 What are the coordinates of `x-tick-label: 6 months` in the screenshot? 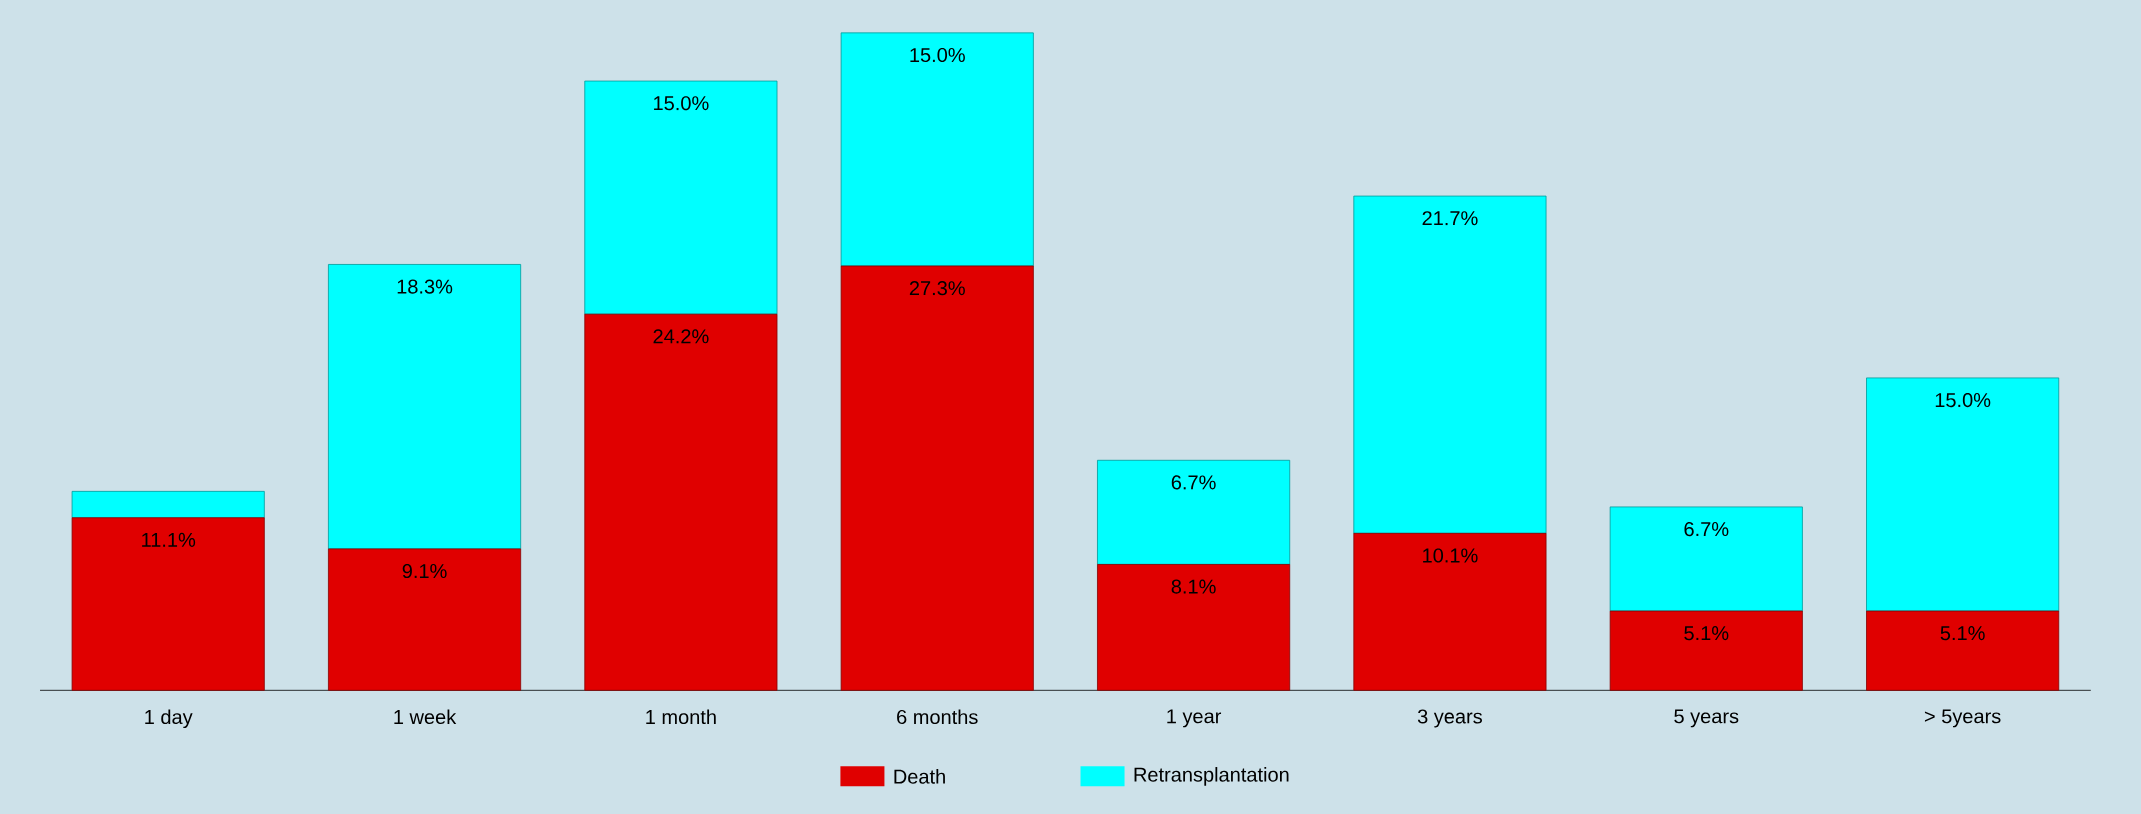 It's located at (937, 716).